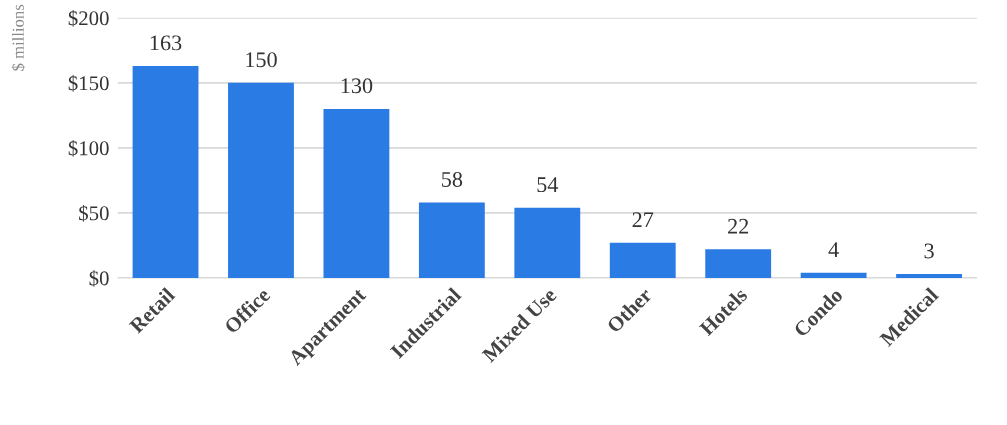  Describe the element at coordinates (166, 43) in the screenshot. I see `data-label: 163` at that location.